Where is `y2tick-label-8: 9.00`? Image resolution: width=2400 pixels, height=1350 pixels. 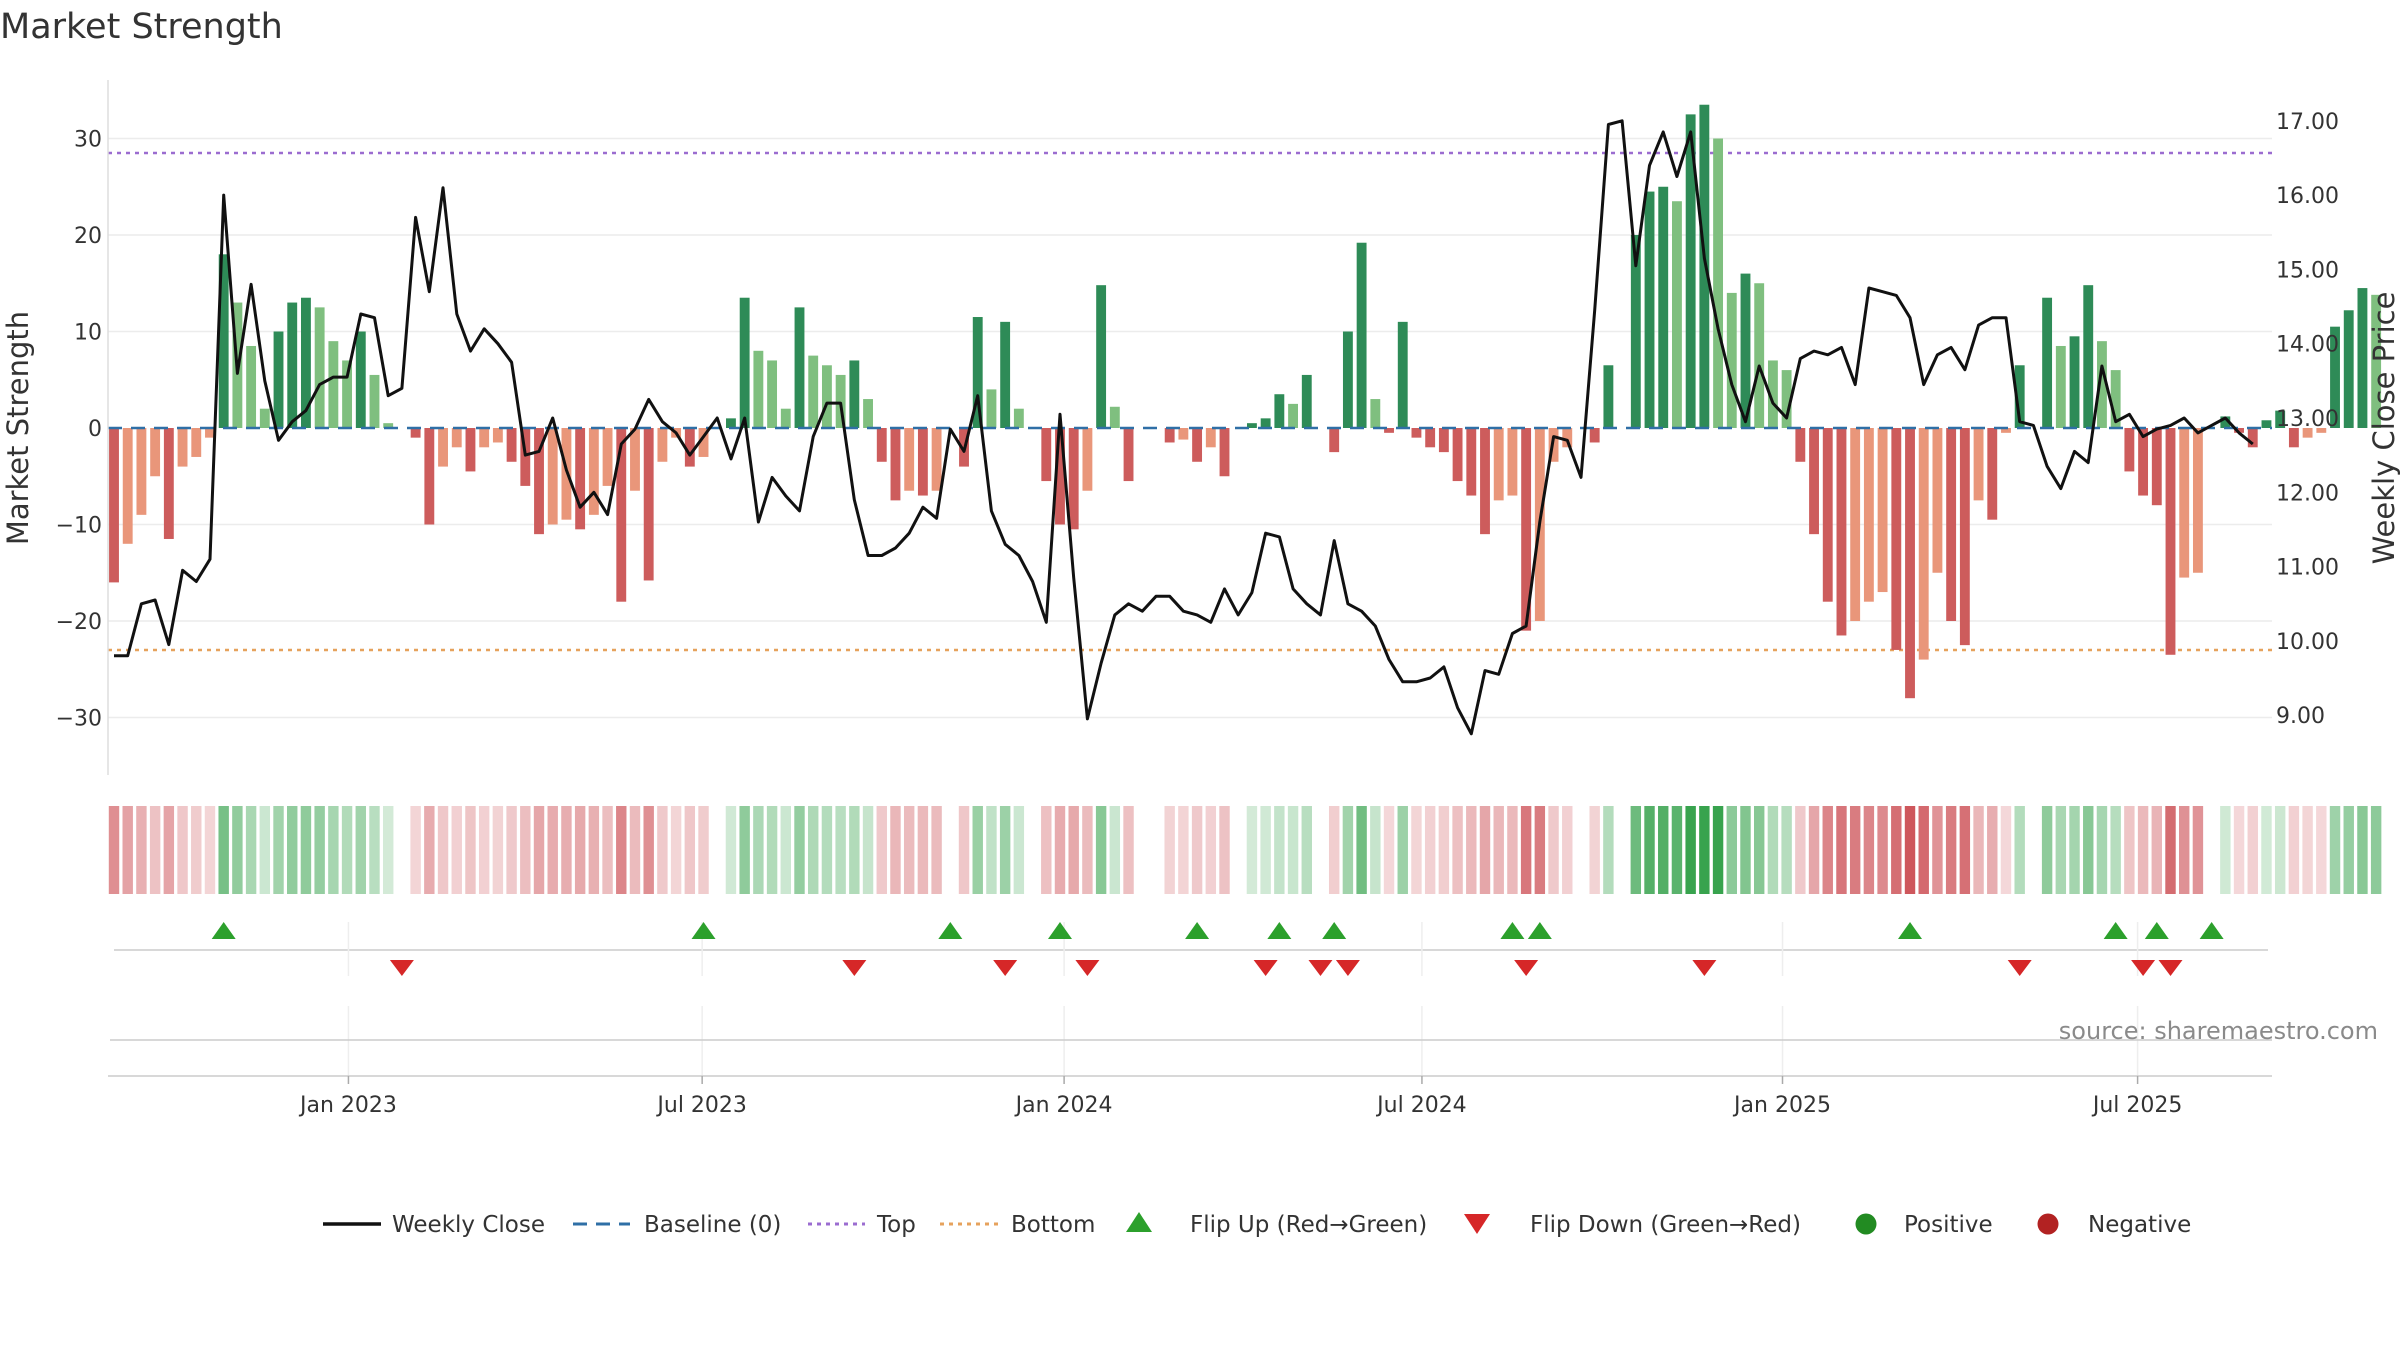
y2tick-label-8: 9.00 is located at coordinates (2300, 716).